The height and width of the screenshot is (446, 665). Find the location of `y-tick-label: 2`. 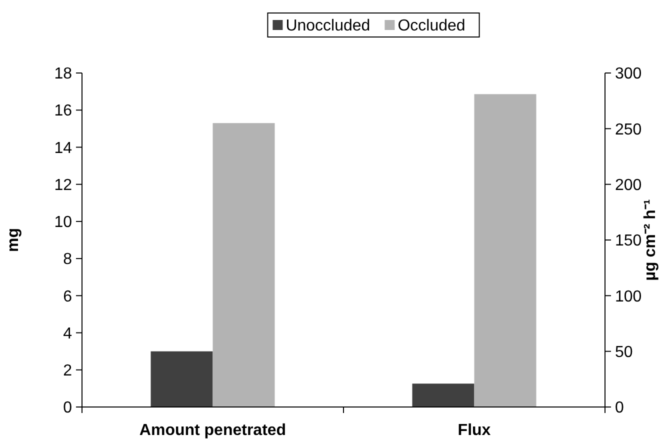

y-tick-label: 2 is located at coordinates (67, 371).